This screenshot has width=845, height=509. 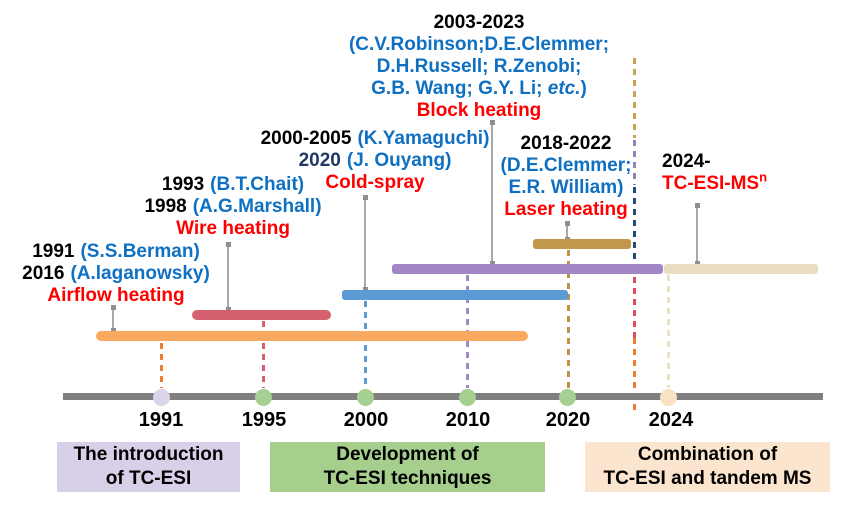 I want to click on timeline-dot-2010, so click(x=467, y=397).